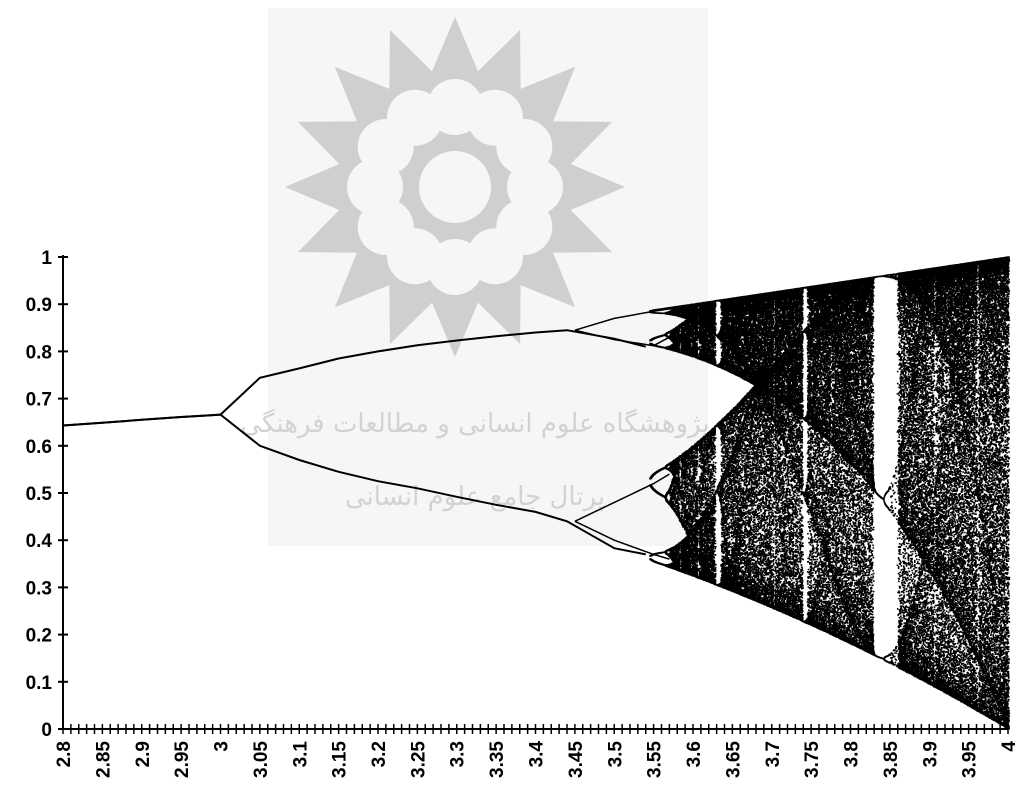 Image resolution: width=1016 pixels, height=795 pixels. I want to click on y-tick-label: 0, so click(46, 730).